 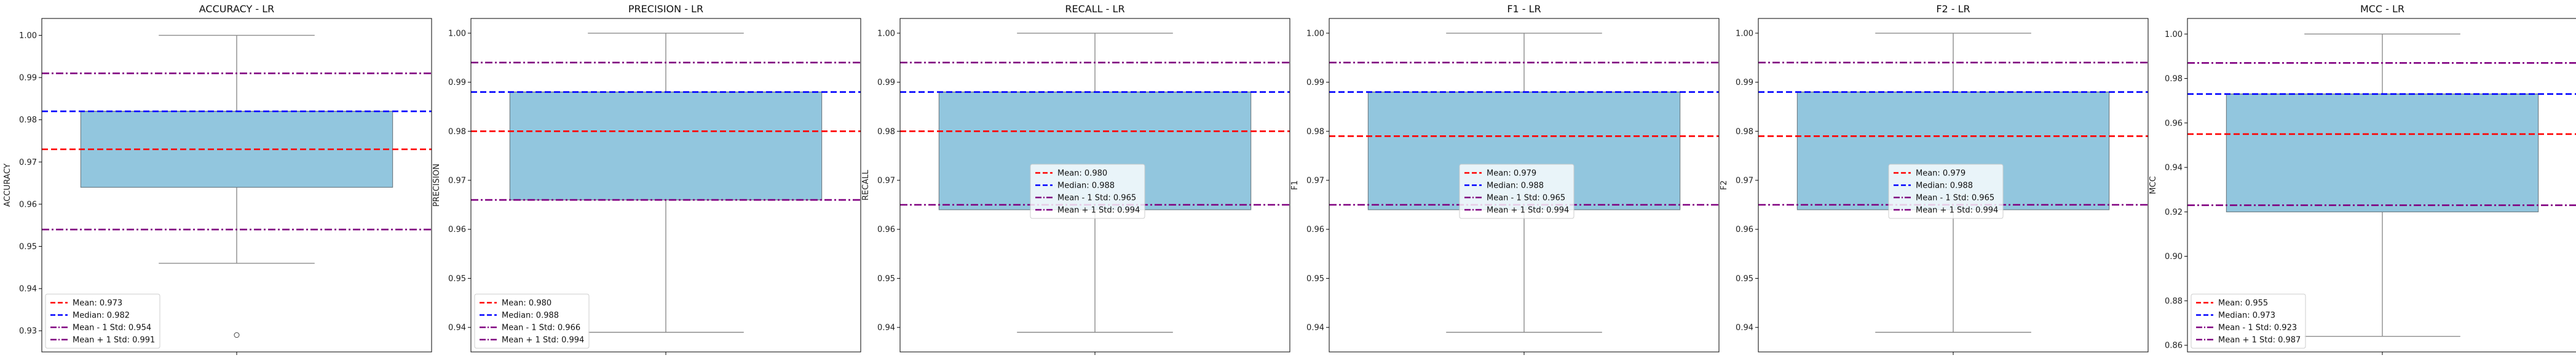 What do you see at coordinates (866, 184) in the screenshot?
I see `y-axis-label: RECALL` at bounding box center [866, 184].